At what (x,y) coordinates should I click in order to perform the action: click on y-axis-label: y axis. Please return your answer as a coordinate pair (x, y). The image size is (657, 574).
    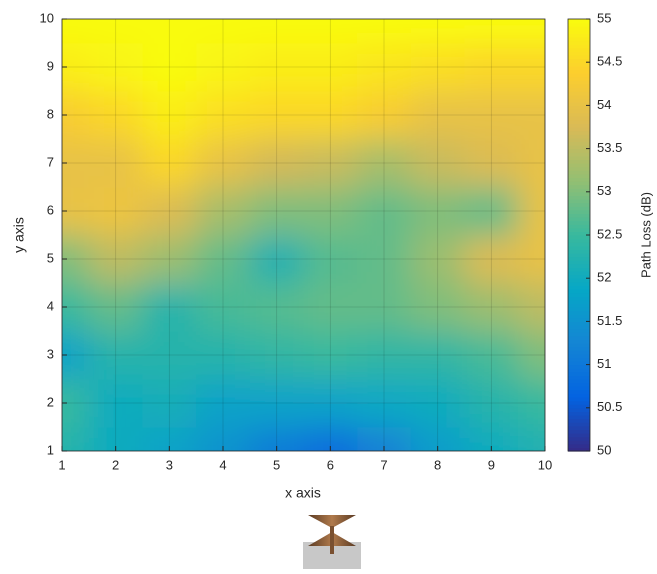
    Looking at the image, I should click on (19, 235).